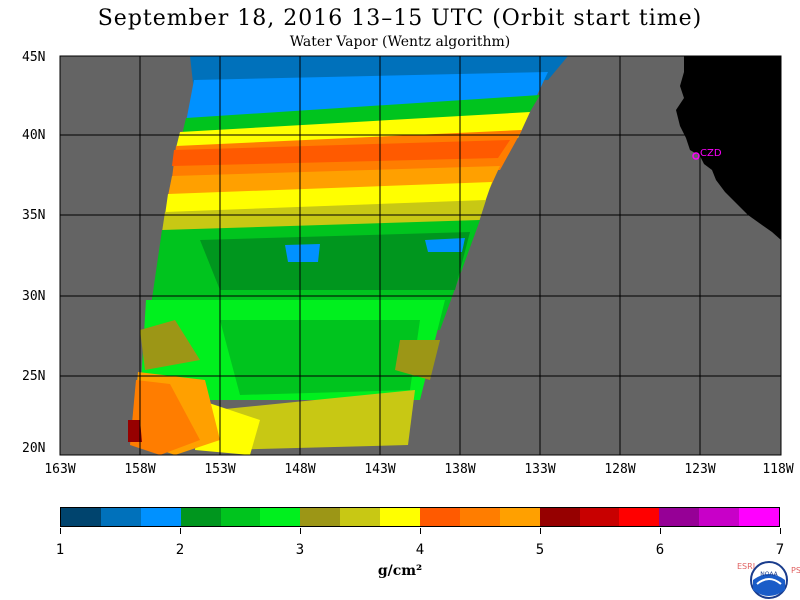  Describe the element at coordinates (34, 296) in the screenshot. I see `lat-label-30n: 30N` at that location.